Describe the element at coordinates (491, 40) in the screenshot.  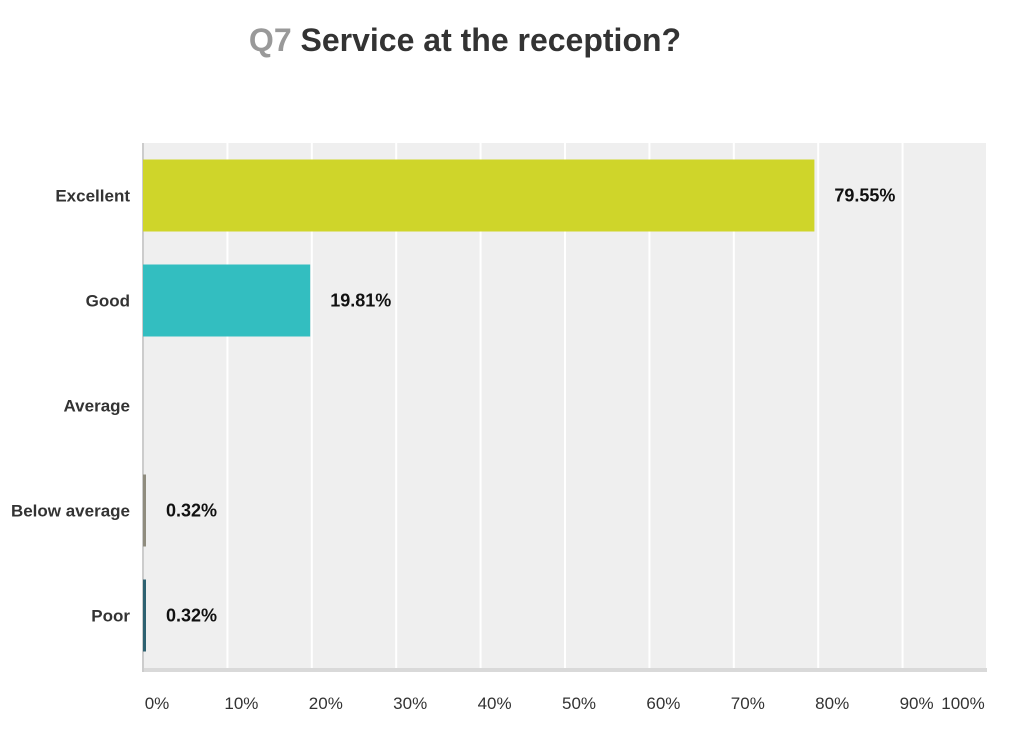
I see `question-text: Service at the reception?` at that location.